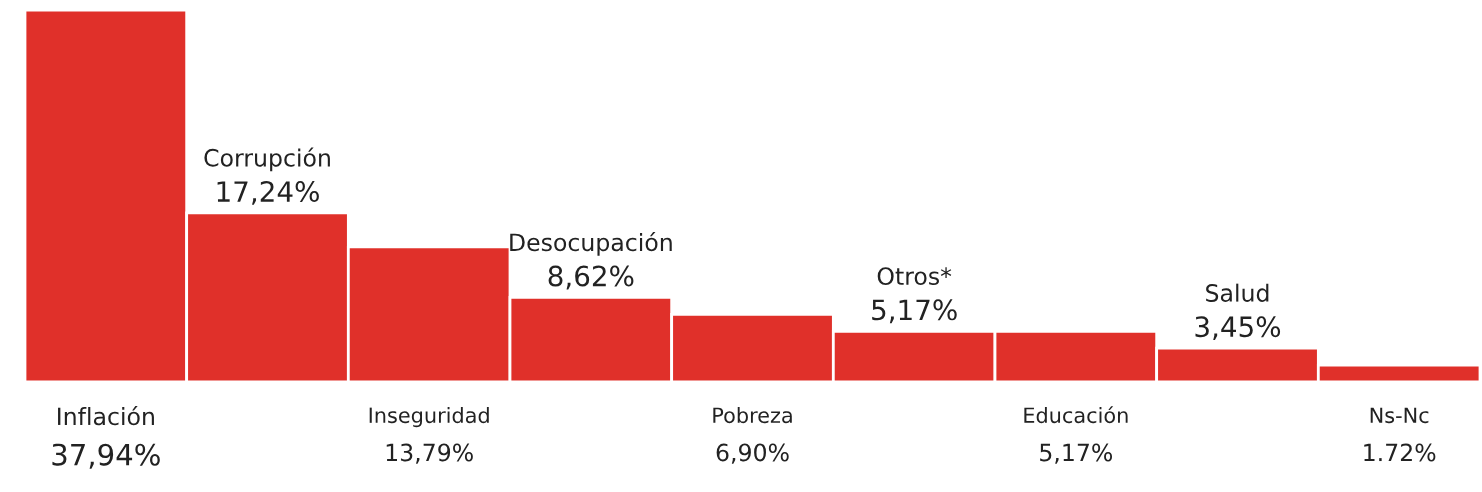  What do you see at coordinates (106, 416) in the screenshot?
I see `x-tick-label: Inflación` at bounding box center [106, 416].